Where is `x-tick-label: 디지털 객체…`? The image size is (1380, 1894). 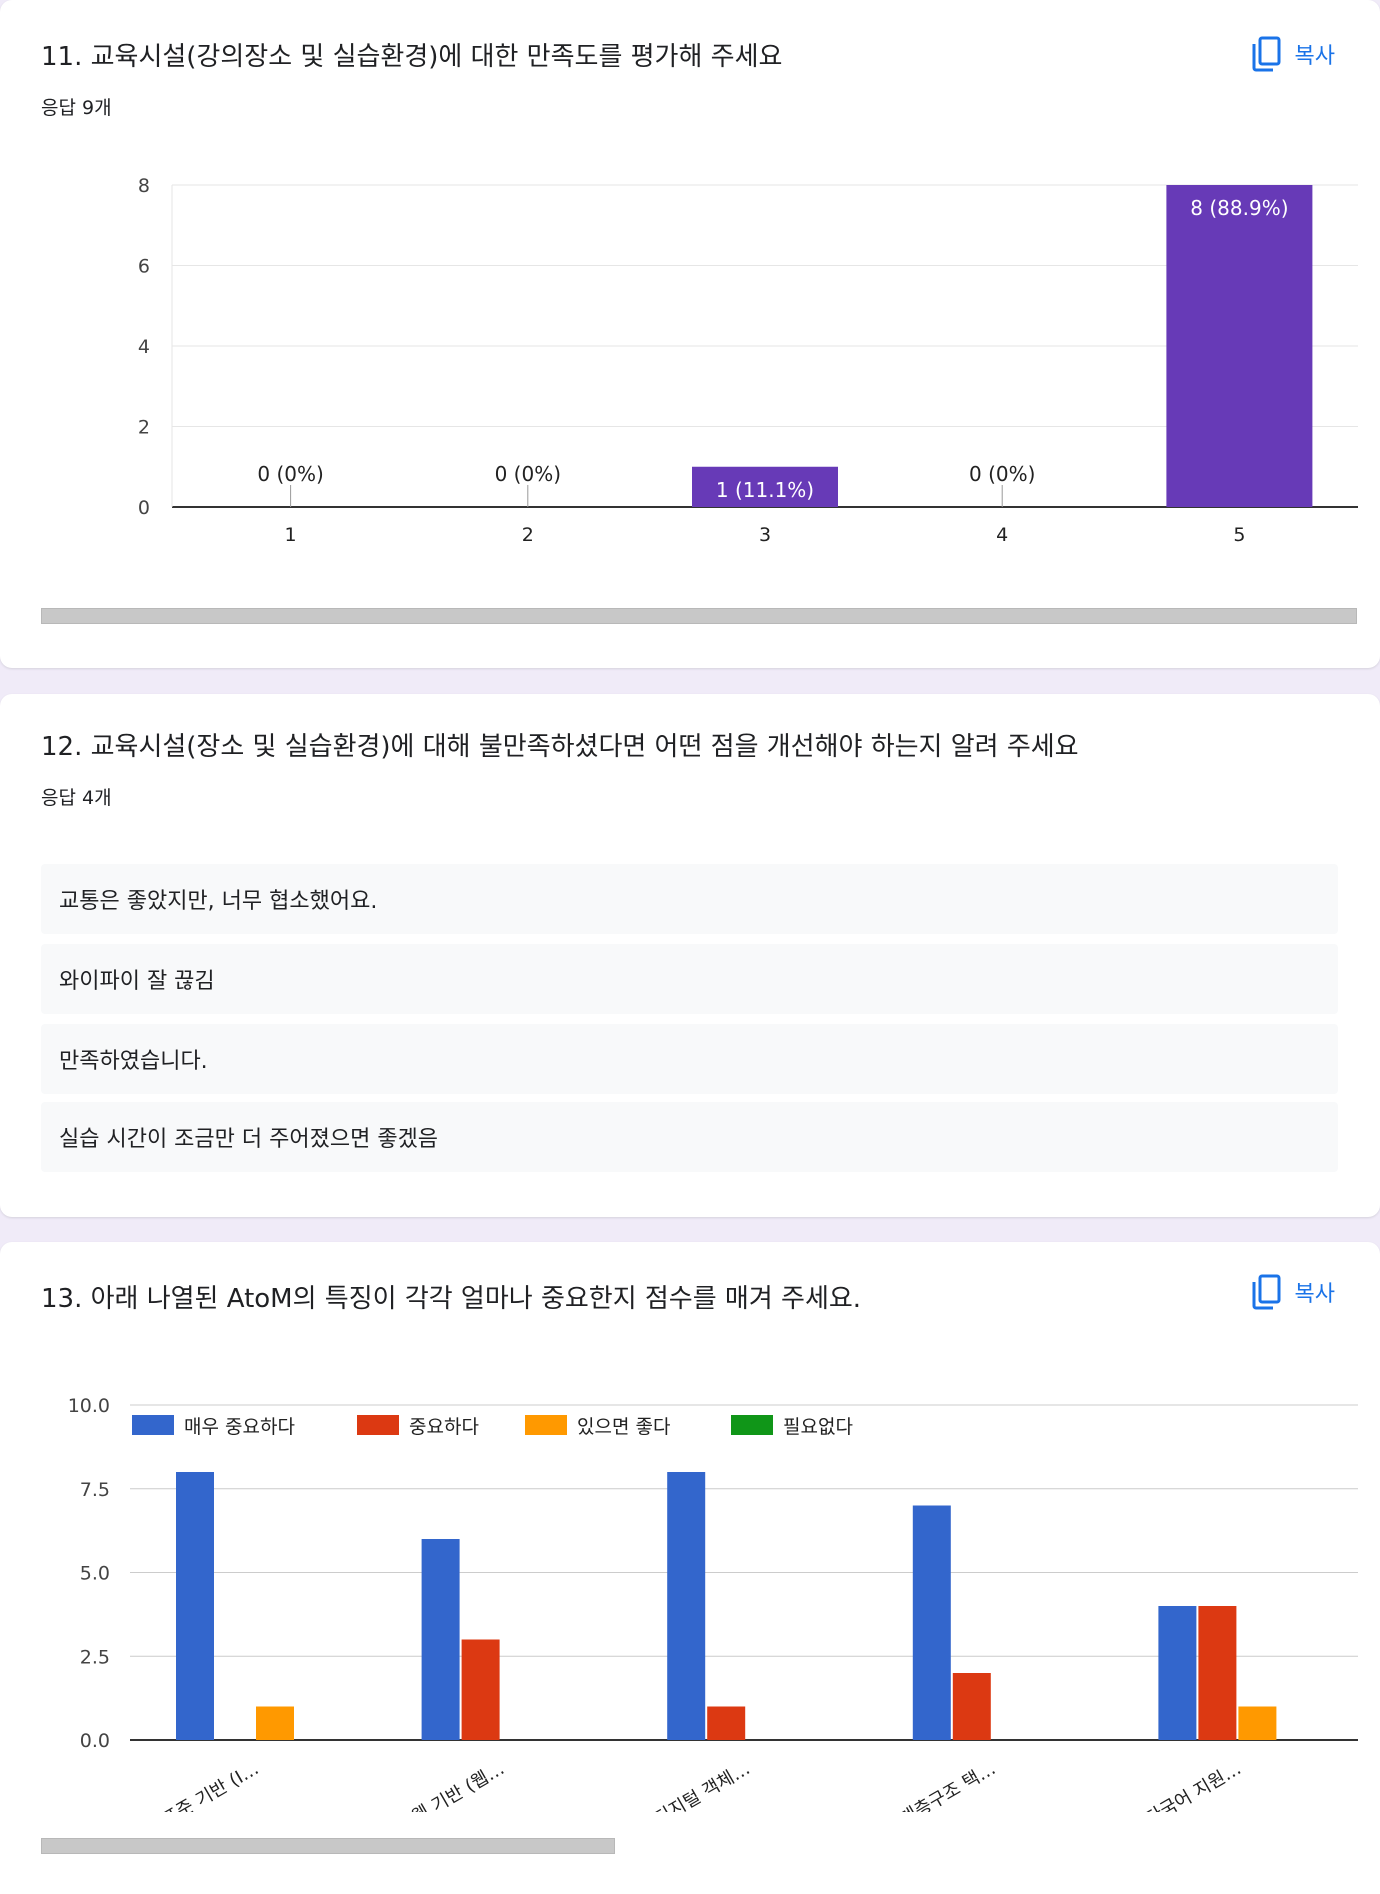
x-tick-label: 디지털 객체… is located at coordinates (702, 1785).